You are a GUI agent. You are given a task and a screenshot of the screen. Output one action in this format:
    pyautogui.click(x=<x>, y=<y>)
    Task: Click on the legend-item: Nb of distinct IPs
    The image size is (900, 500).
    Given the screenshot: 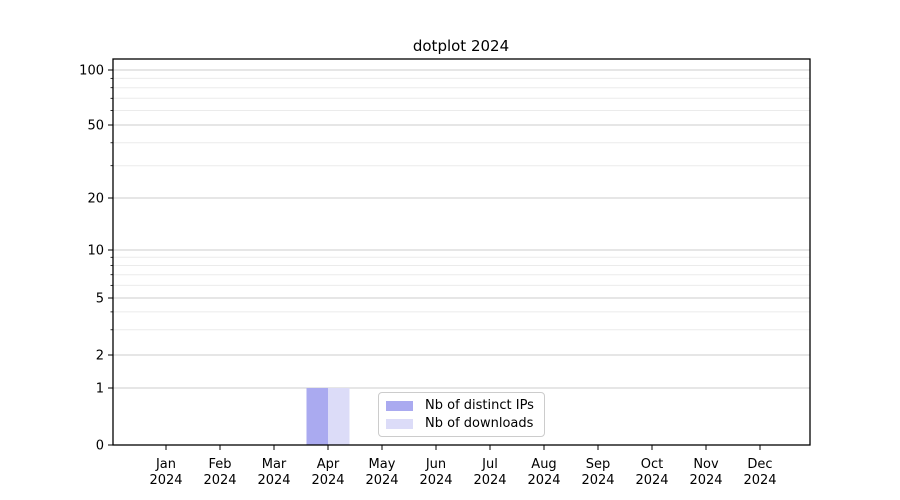 What is the action you would take?
    pyautogui.click(x=461, y=405)
    